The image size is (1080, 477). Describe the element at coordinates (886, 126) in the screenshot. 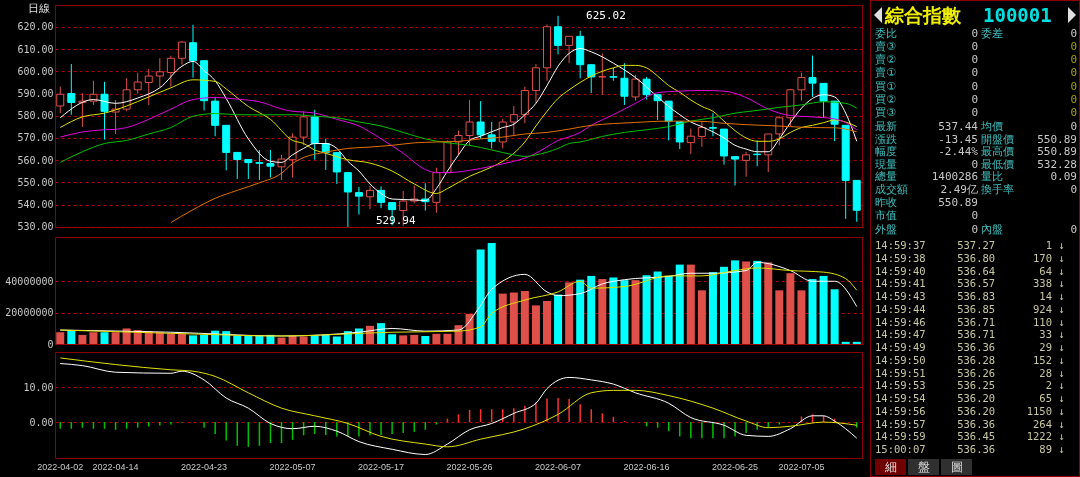

I see `text: 最新` at that location.